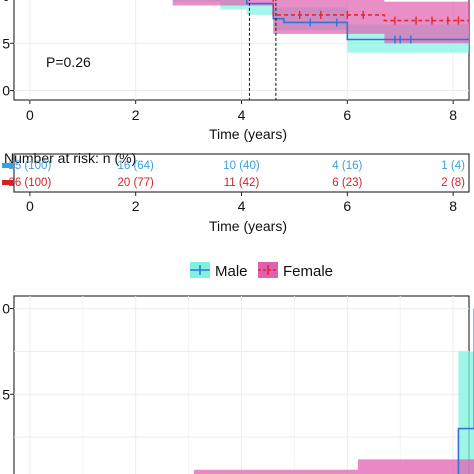  What do you see at coordinates (231, 271) in the screenshot?
I see `legend-label-male: Male` at bounding box center [231, 271].